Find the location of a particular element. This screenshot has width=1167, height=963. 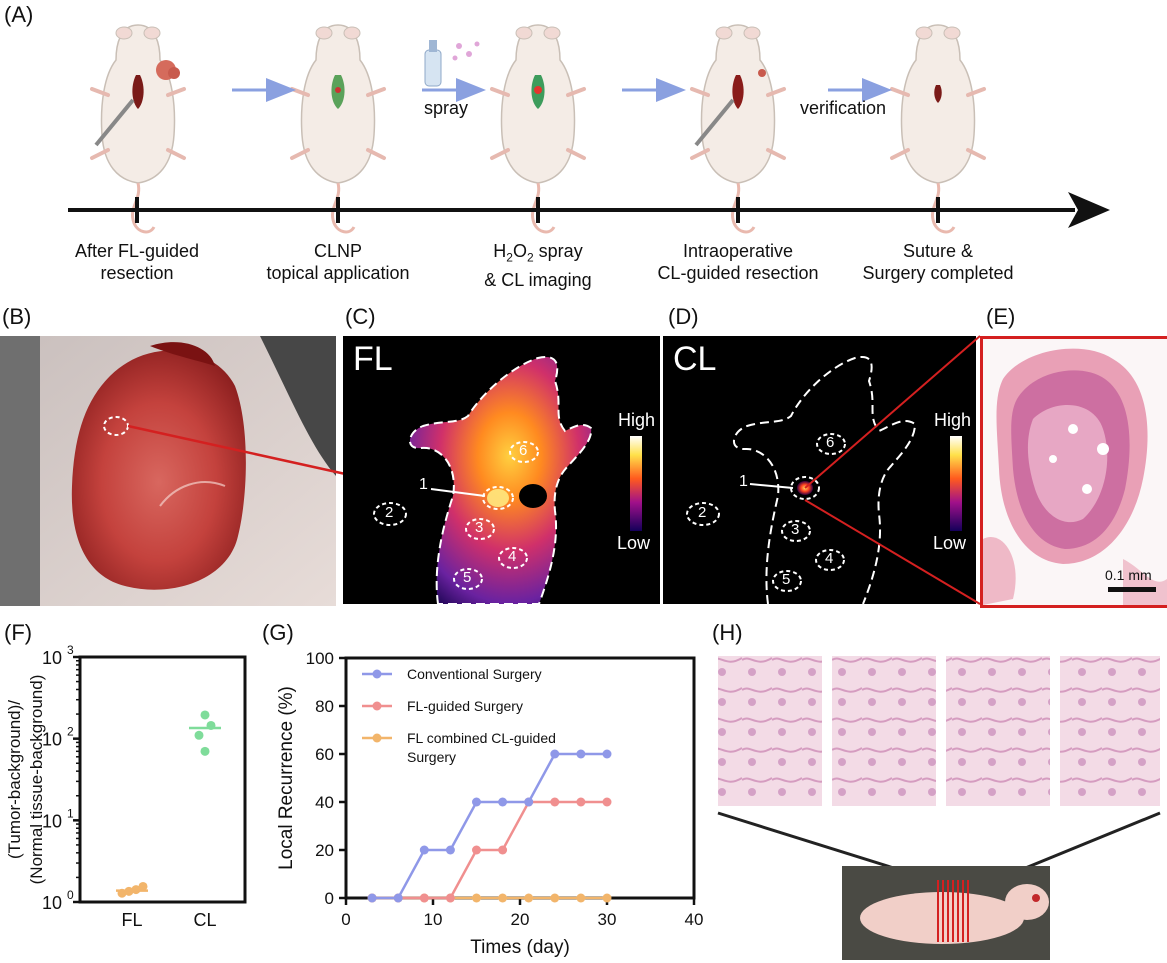

x-tick-label-cl: CL is located at coordinates (204, 920).